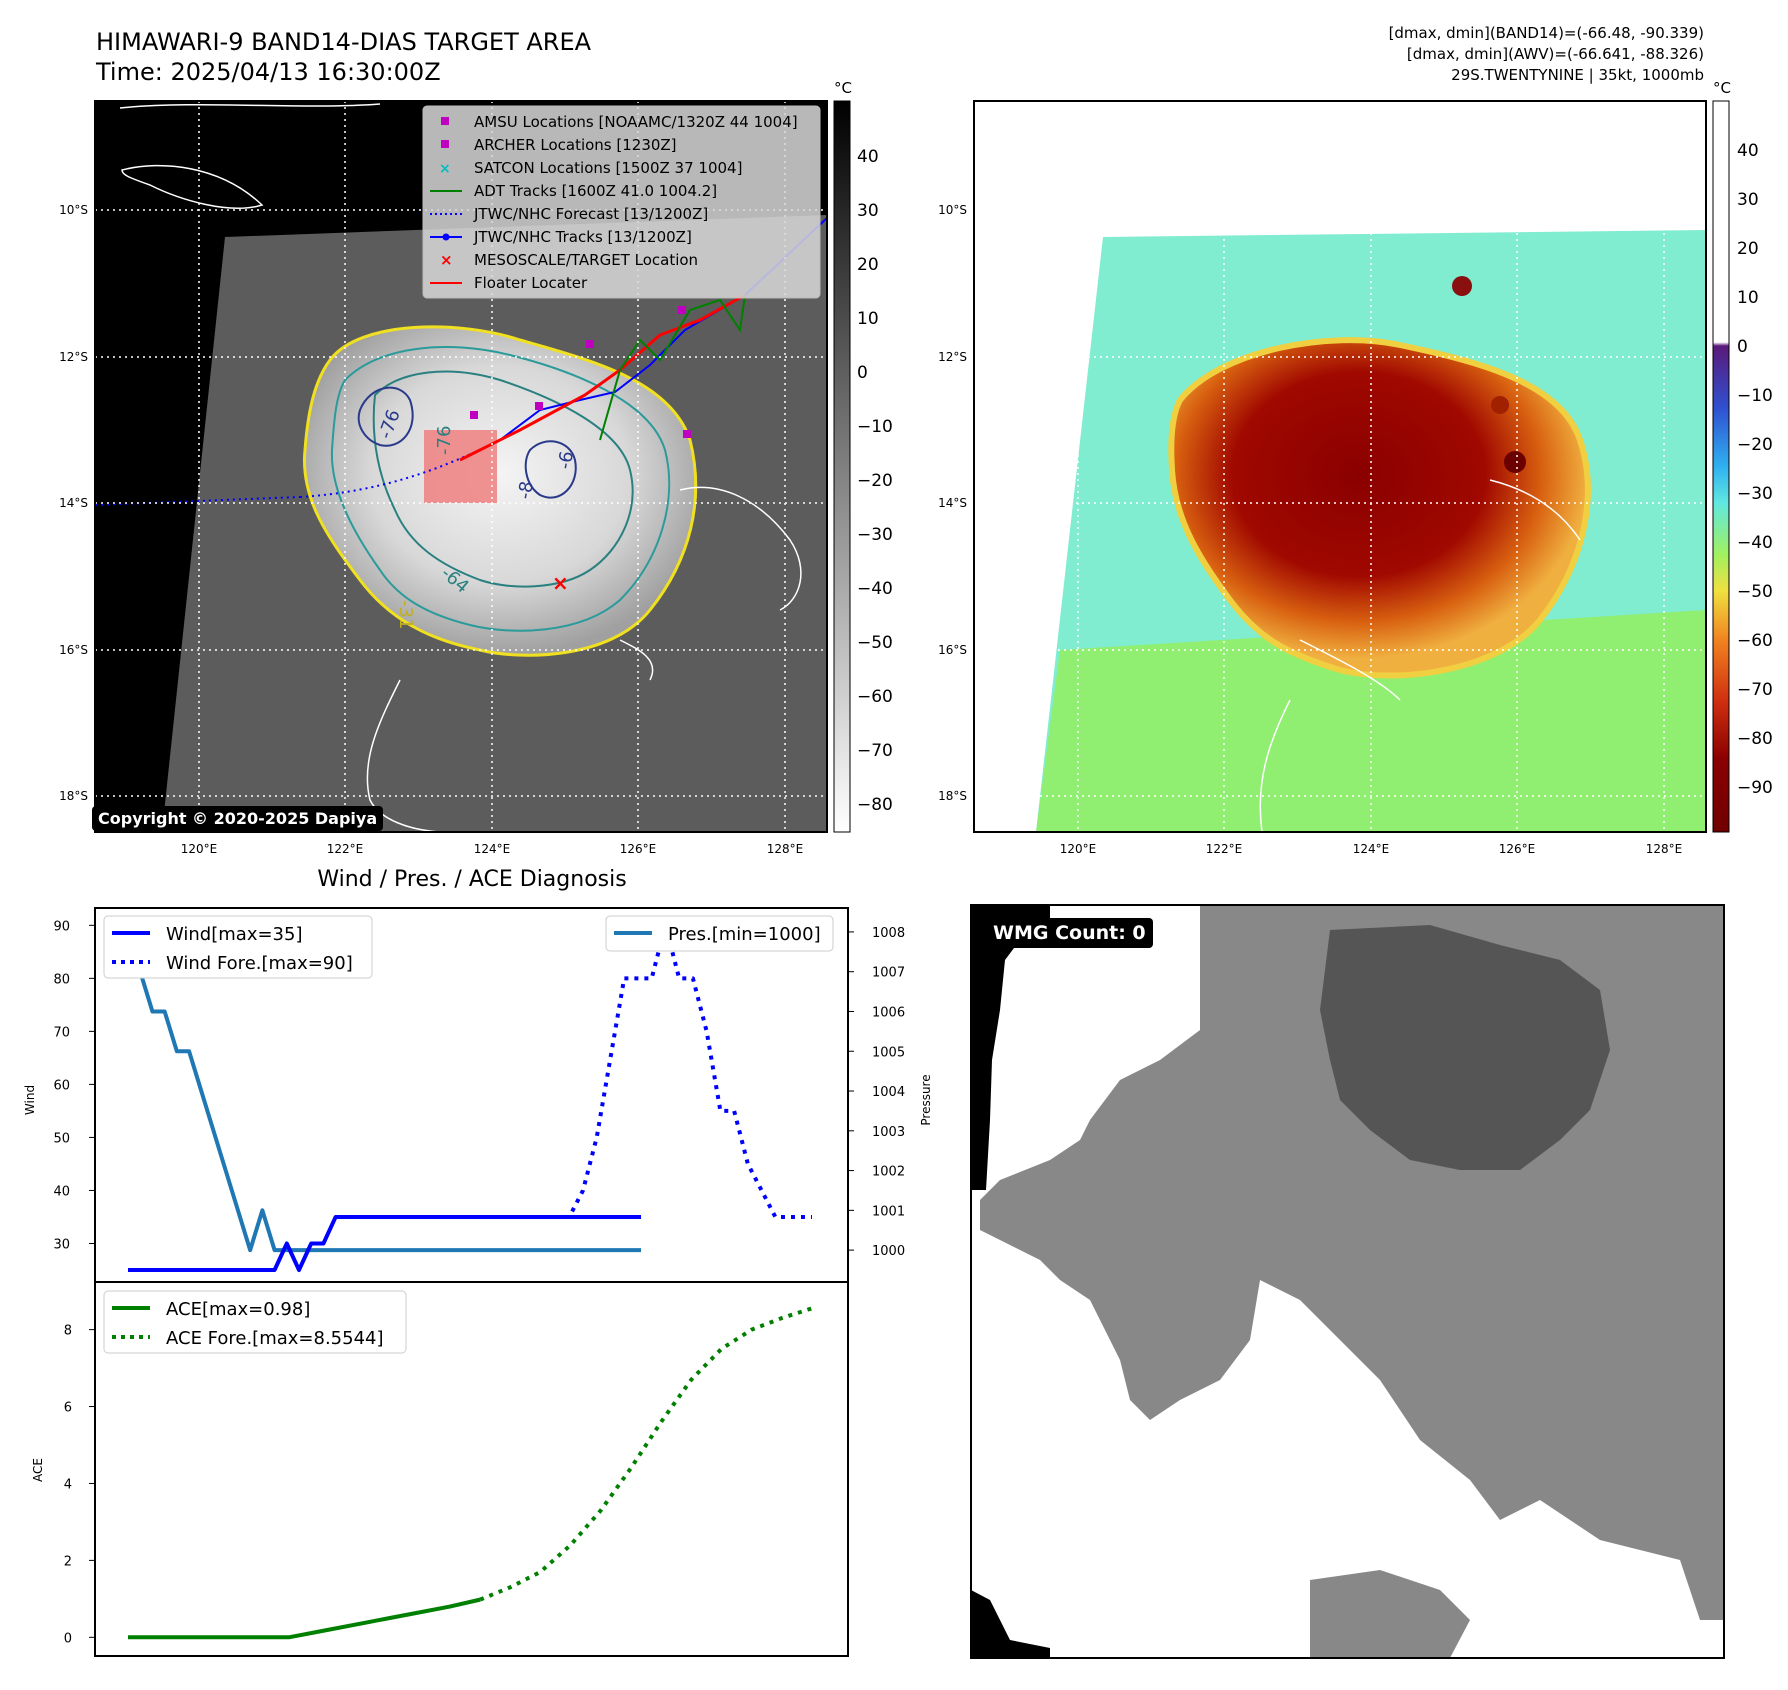 Image resolution: width=1788 pixels, height=1690 pixels. I want to click on map1-lat-labels: 10°S 12°S 14°S 16°S 18°S, so click(73, 503).